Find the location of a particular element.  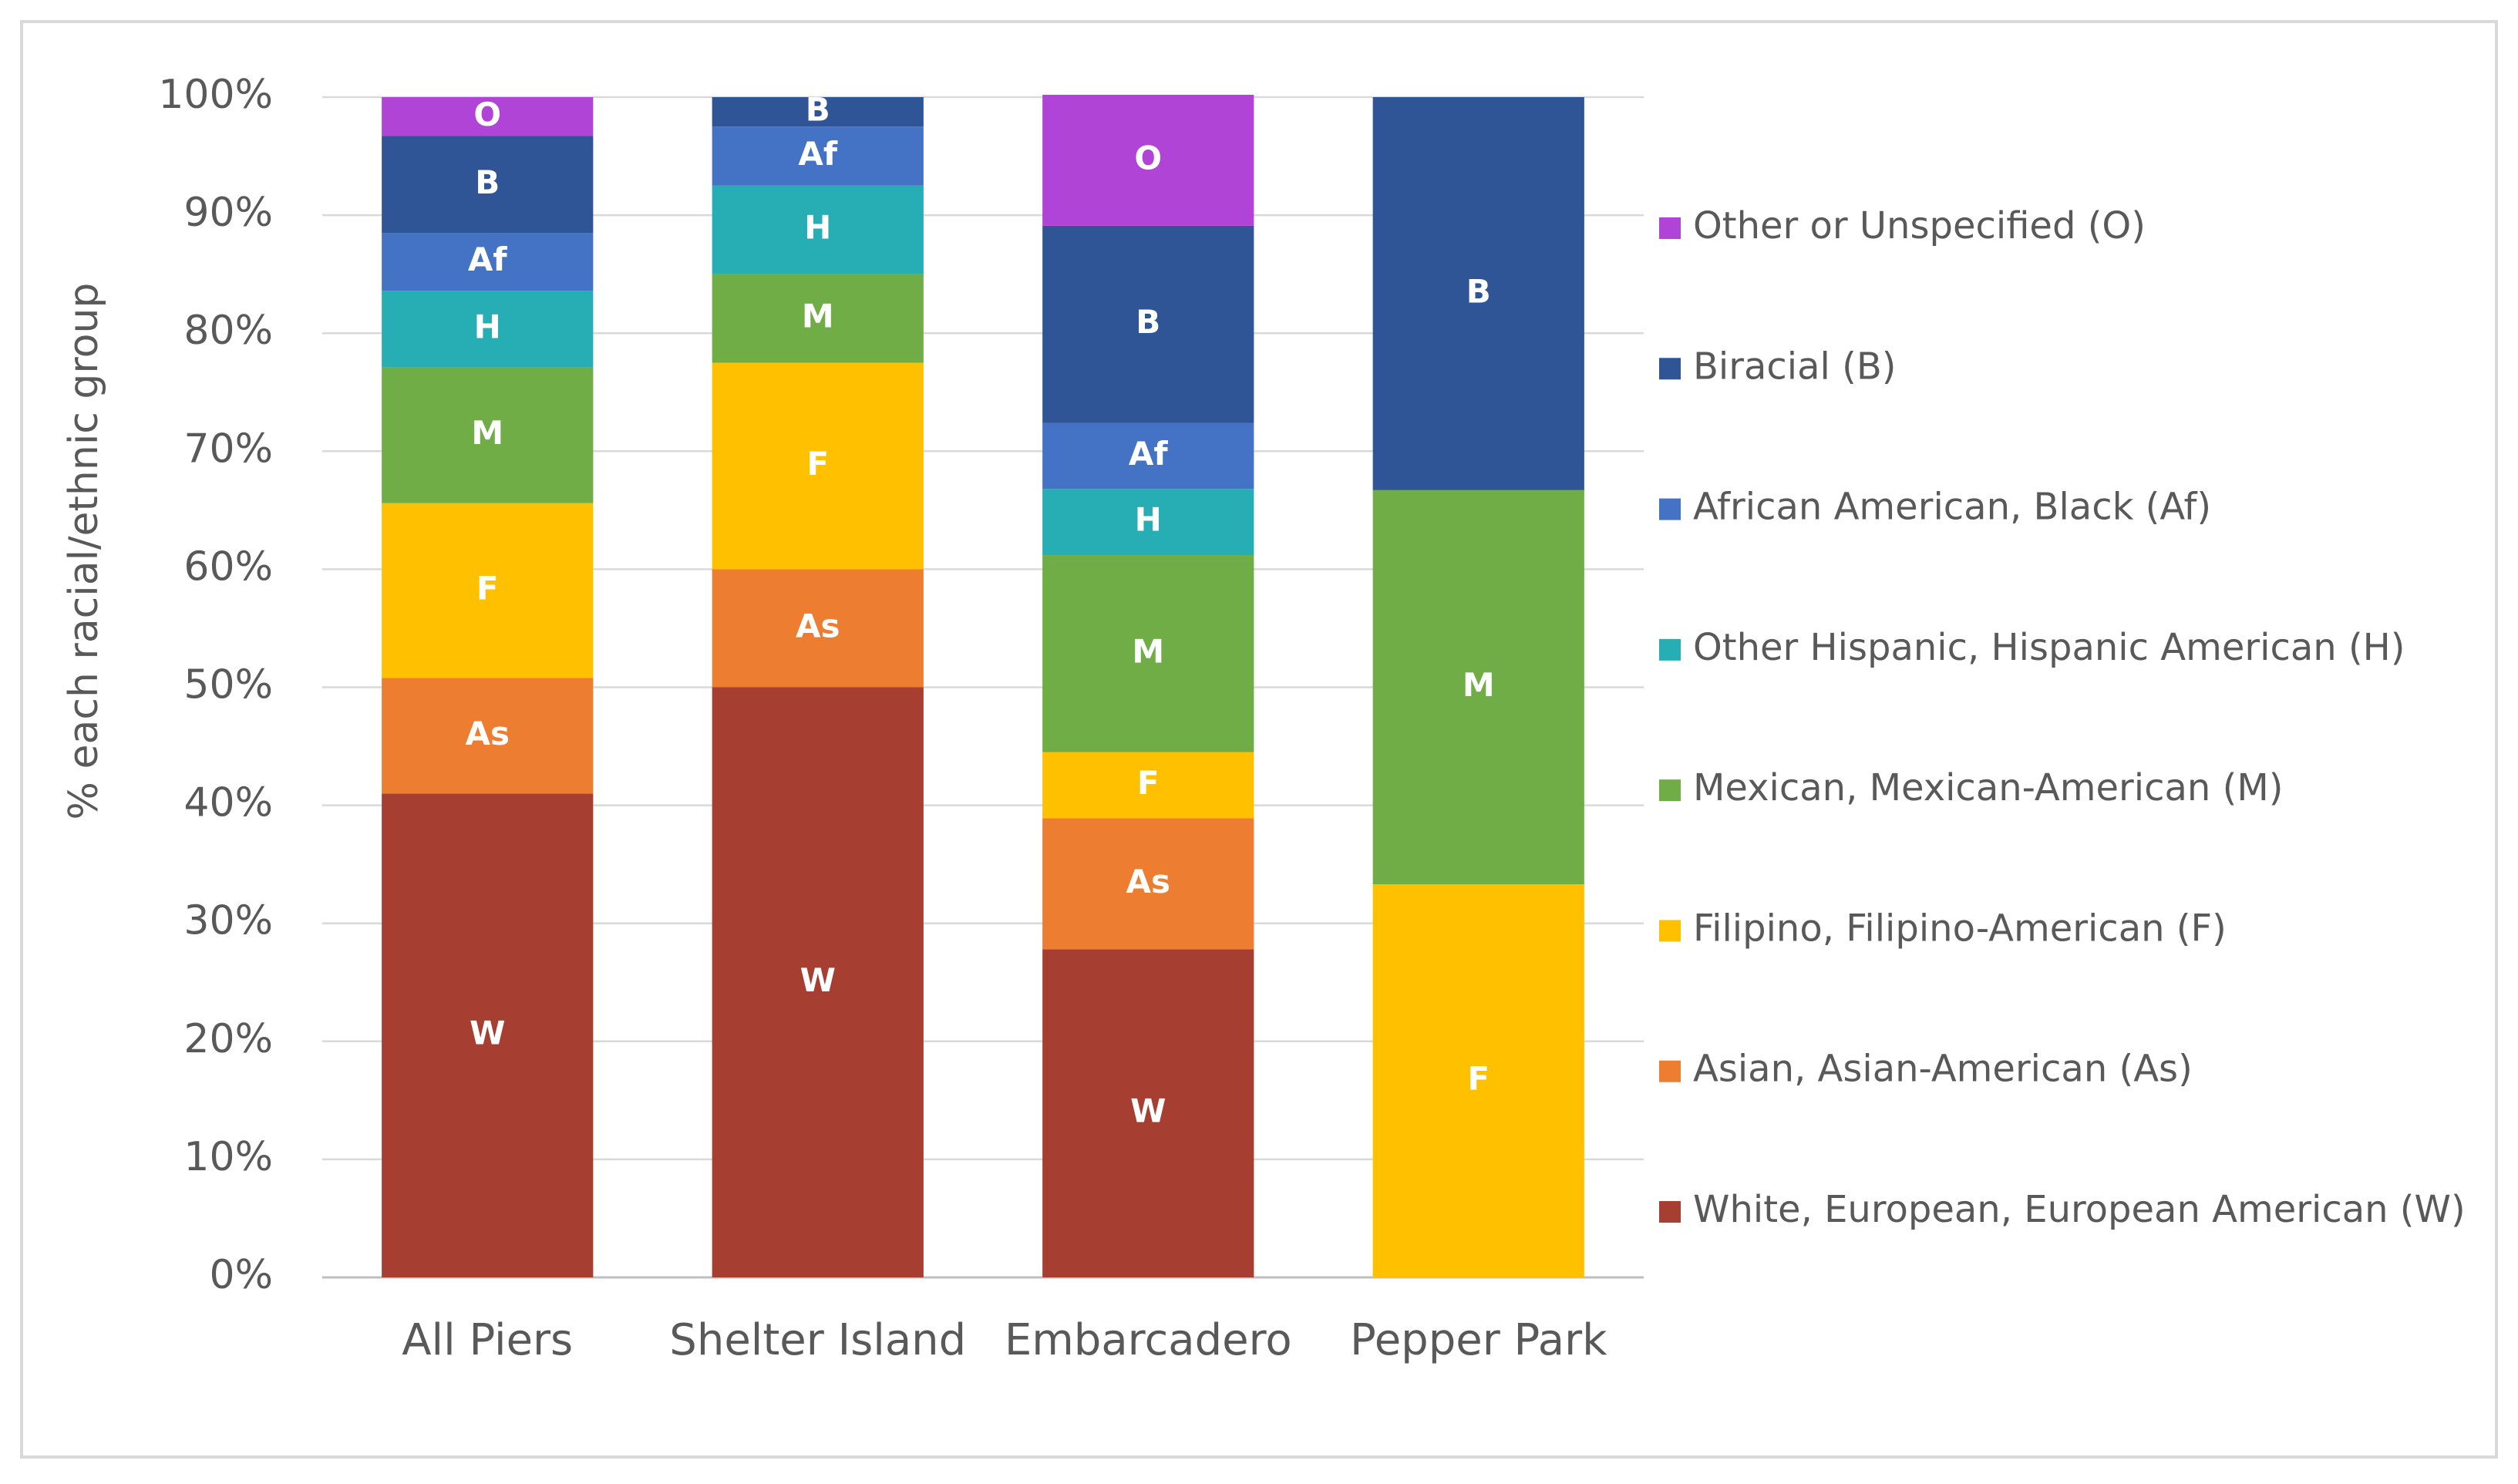

bar-stack: F M B is located at coordinates (1478, 687).